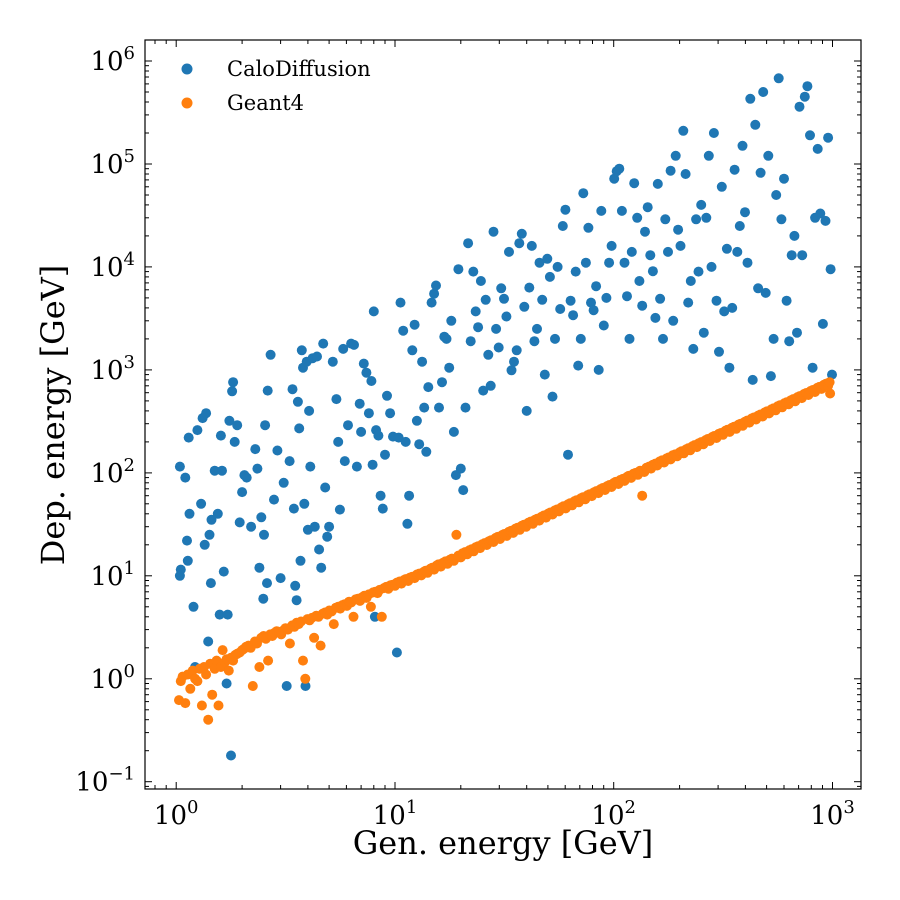 This screenshot has width=900, height=900. Describe the element at coordinates (832, 814) in the screenshot. I see `x-tick-label: 103` at that location.